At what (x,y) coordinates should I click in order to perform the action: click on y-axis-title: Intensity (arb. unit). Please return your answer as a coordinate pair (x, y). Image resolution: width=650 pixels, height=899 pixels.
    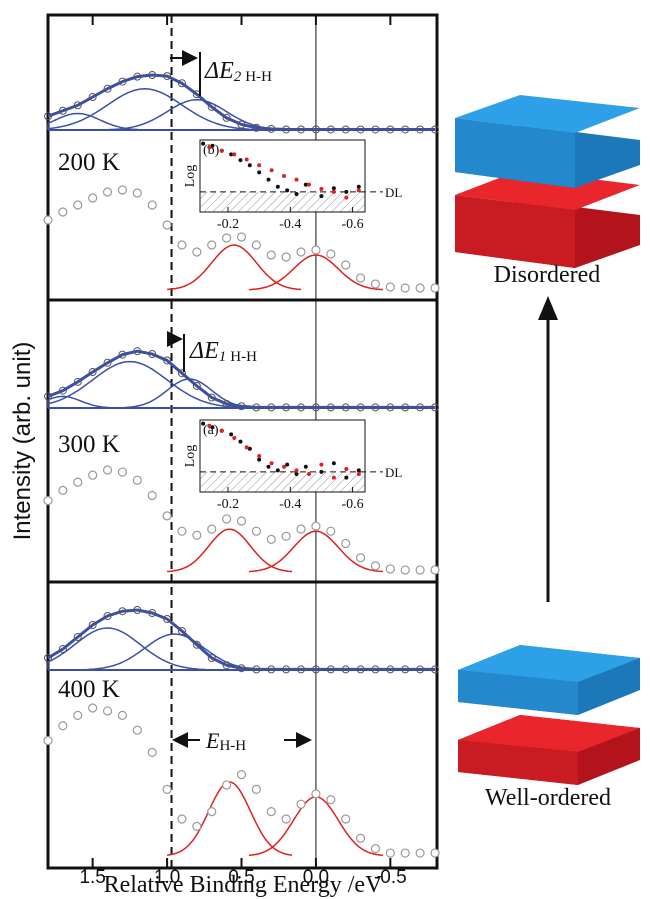
    Looking at the image, I should click on (22, 441).